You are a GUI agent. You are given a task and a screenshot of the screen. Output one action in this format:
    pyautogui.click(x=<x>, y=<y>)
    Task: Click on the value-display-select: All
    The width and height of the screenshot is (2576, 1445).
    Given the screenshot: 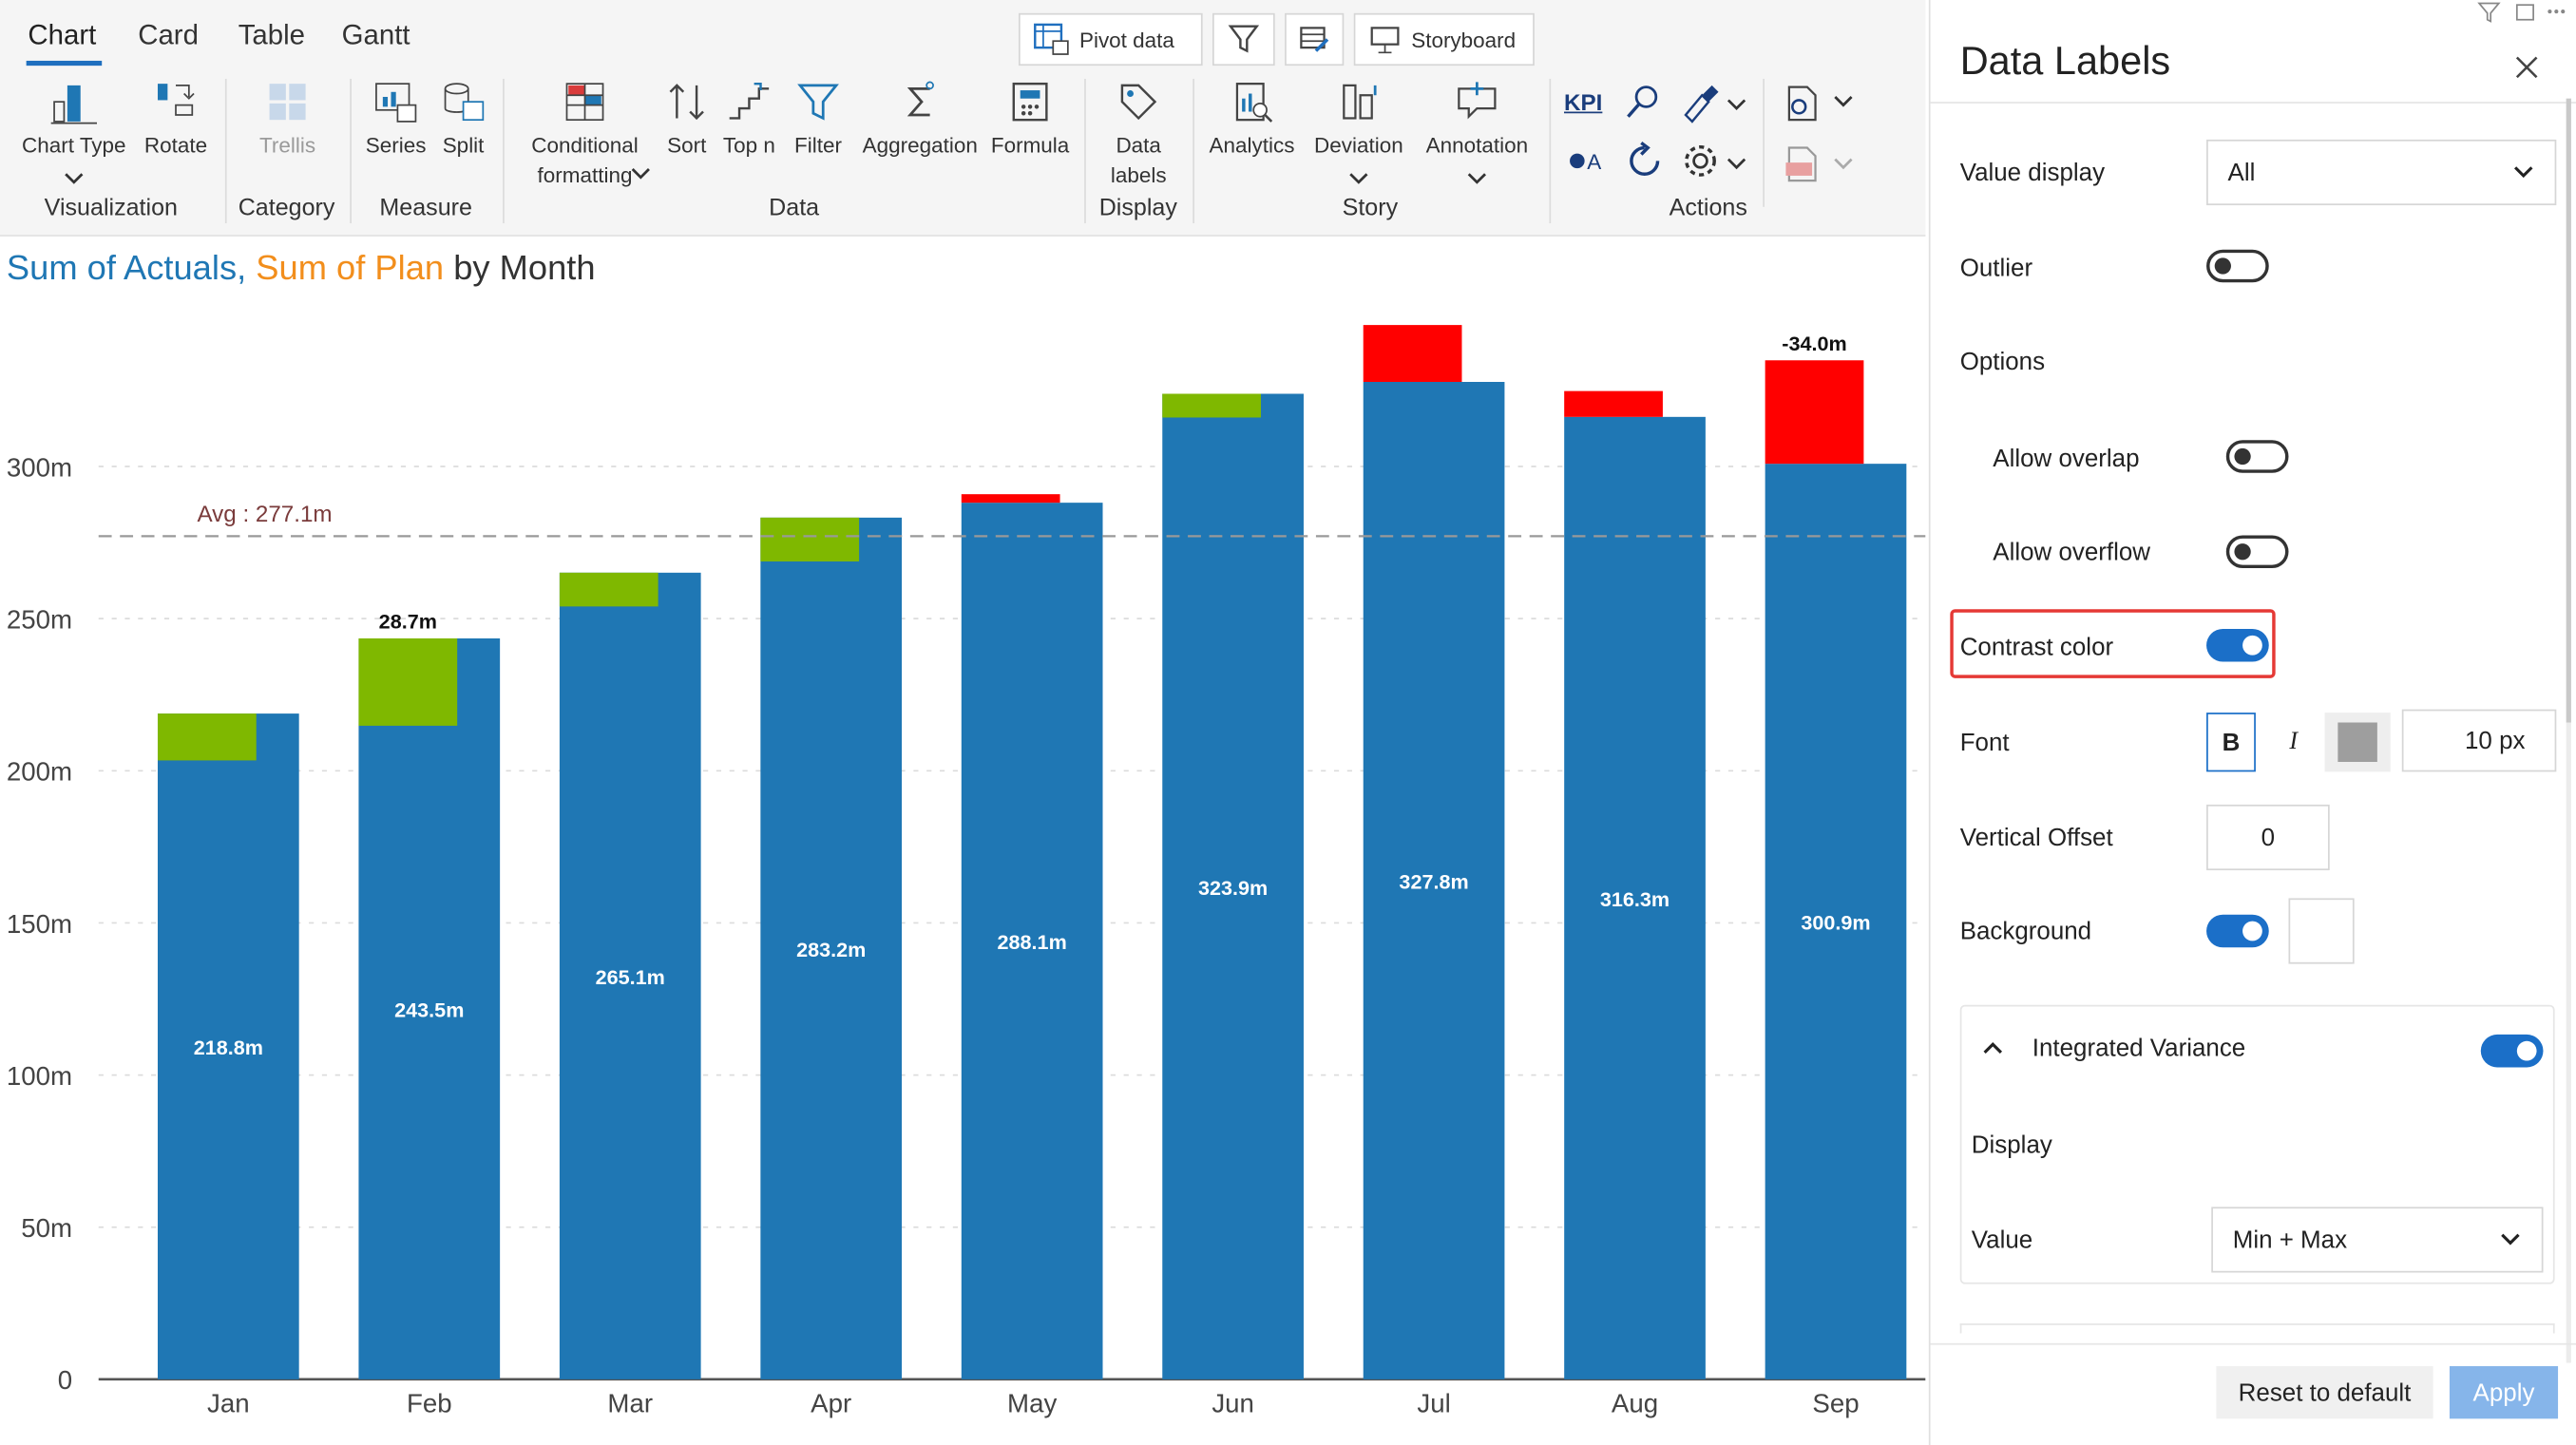 What is the action you would take?
    pyautogui.click(x=2381, y=172)
    